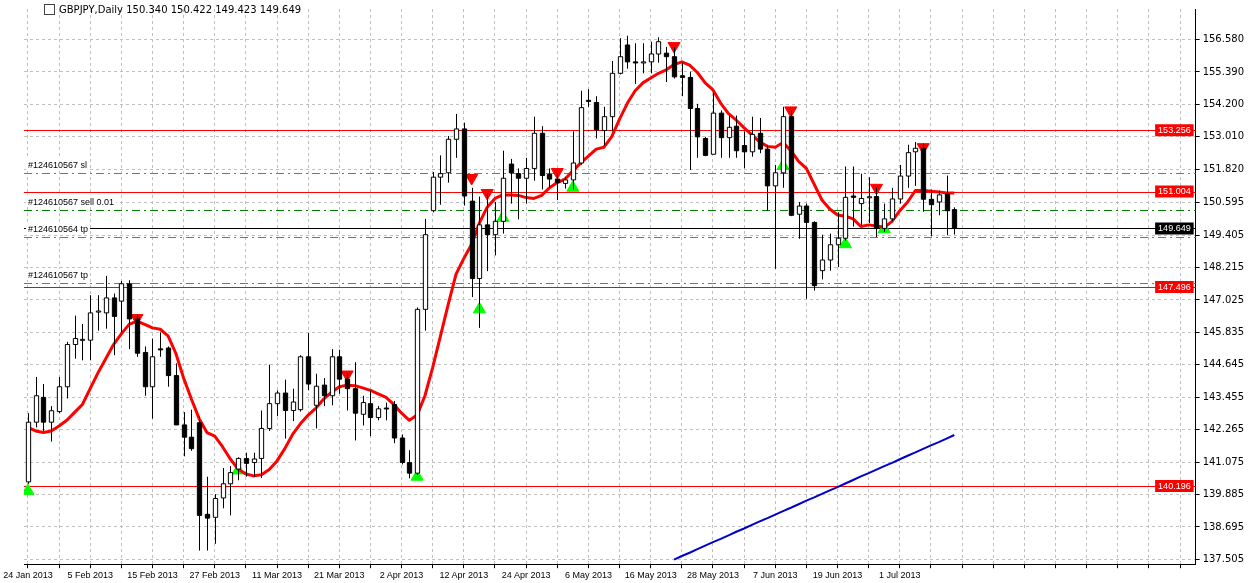 The height and width of the screenshot is (583, 1249). What do you see at coordinates (180, 9) in the screenshot?
I see `chart-title: GBPJPY,Daily 150.340 150.422 149.423 149.649` at bounding box center [180, 9].